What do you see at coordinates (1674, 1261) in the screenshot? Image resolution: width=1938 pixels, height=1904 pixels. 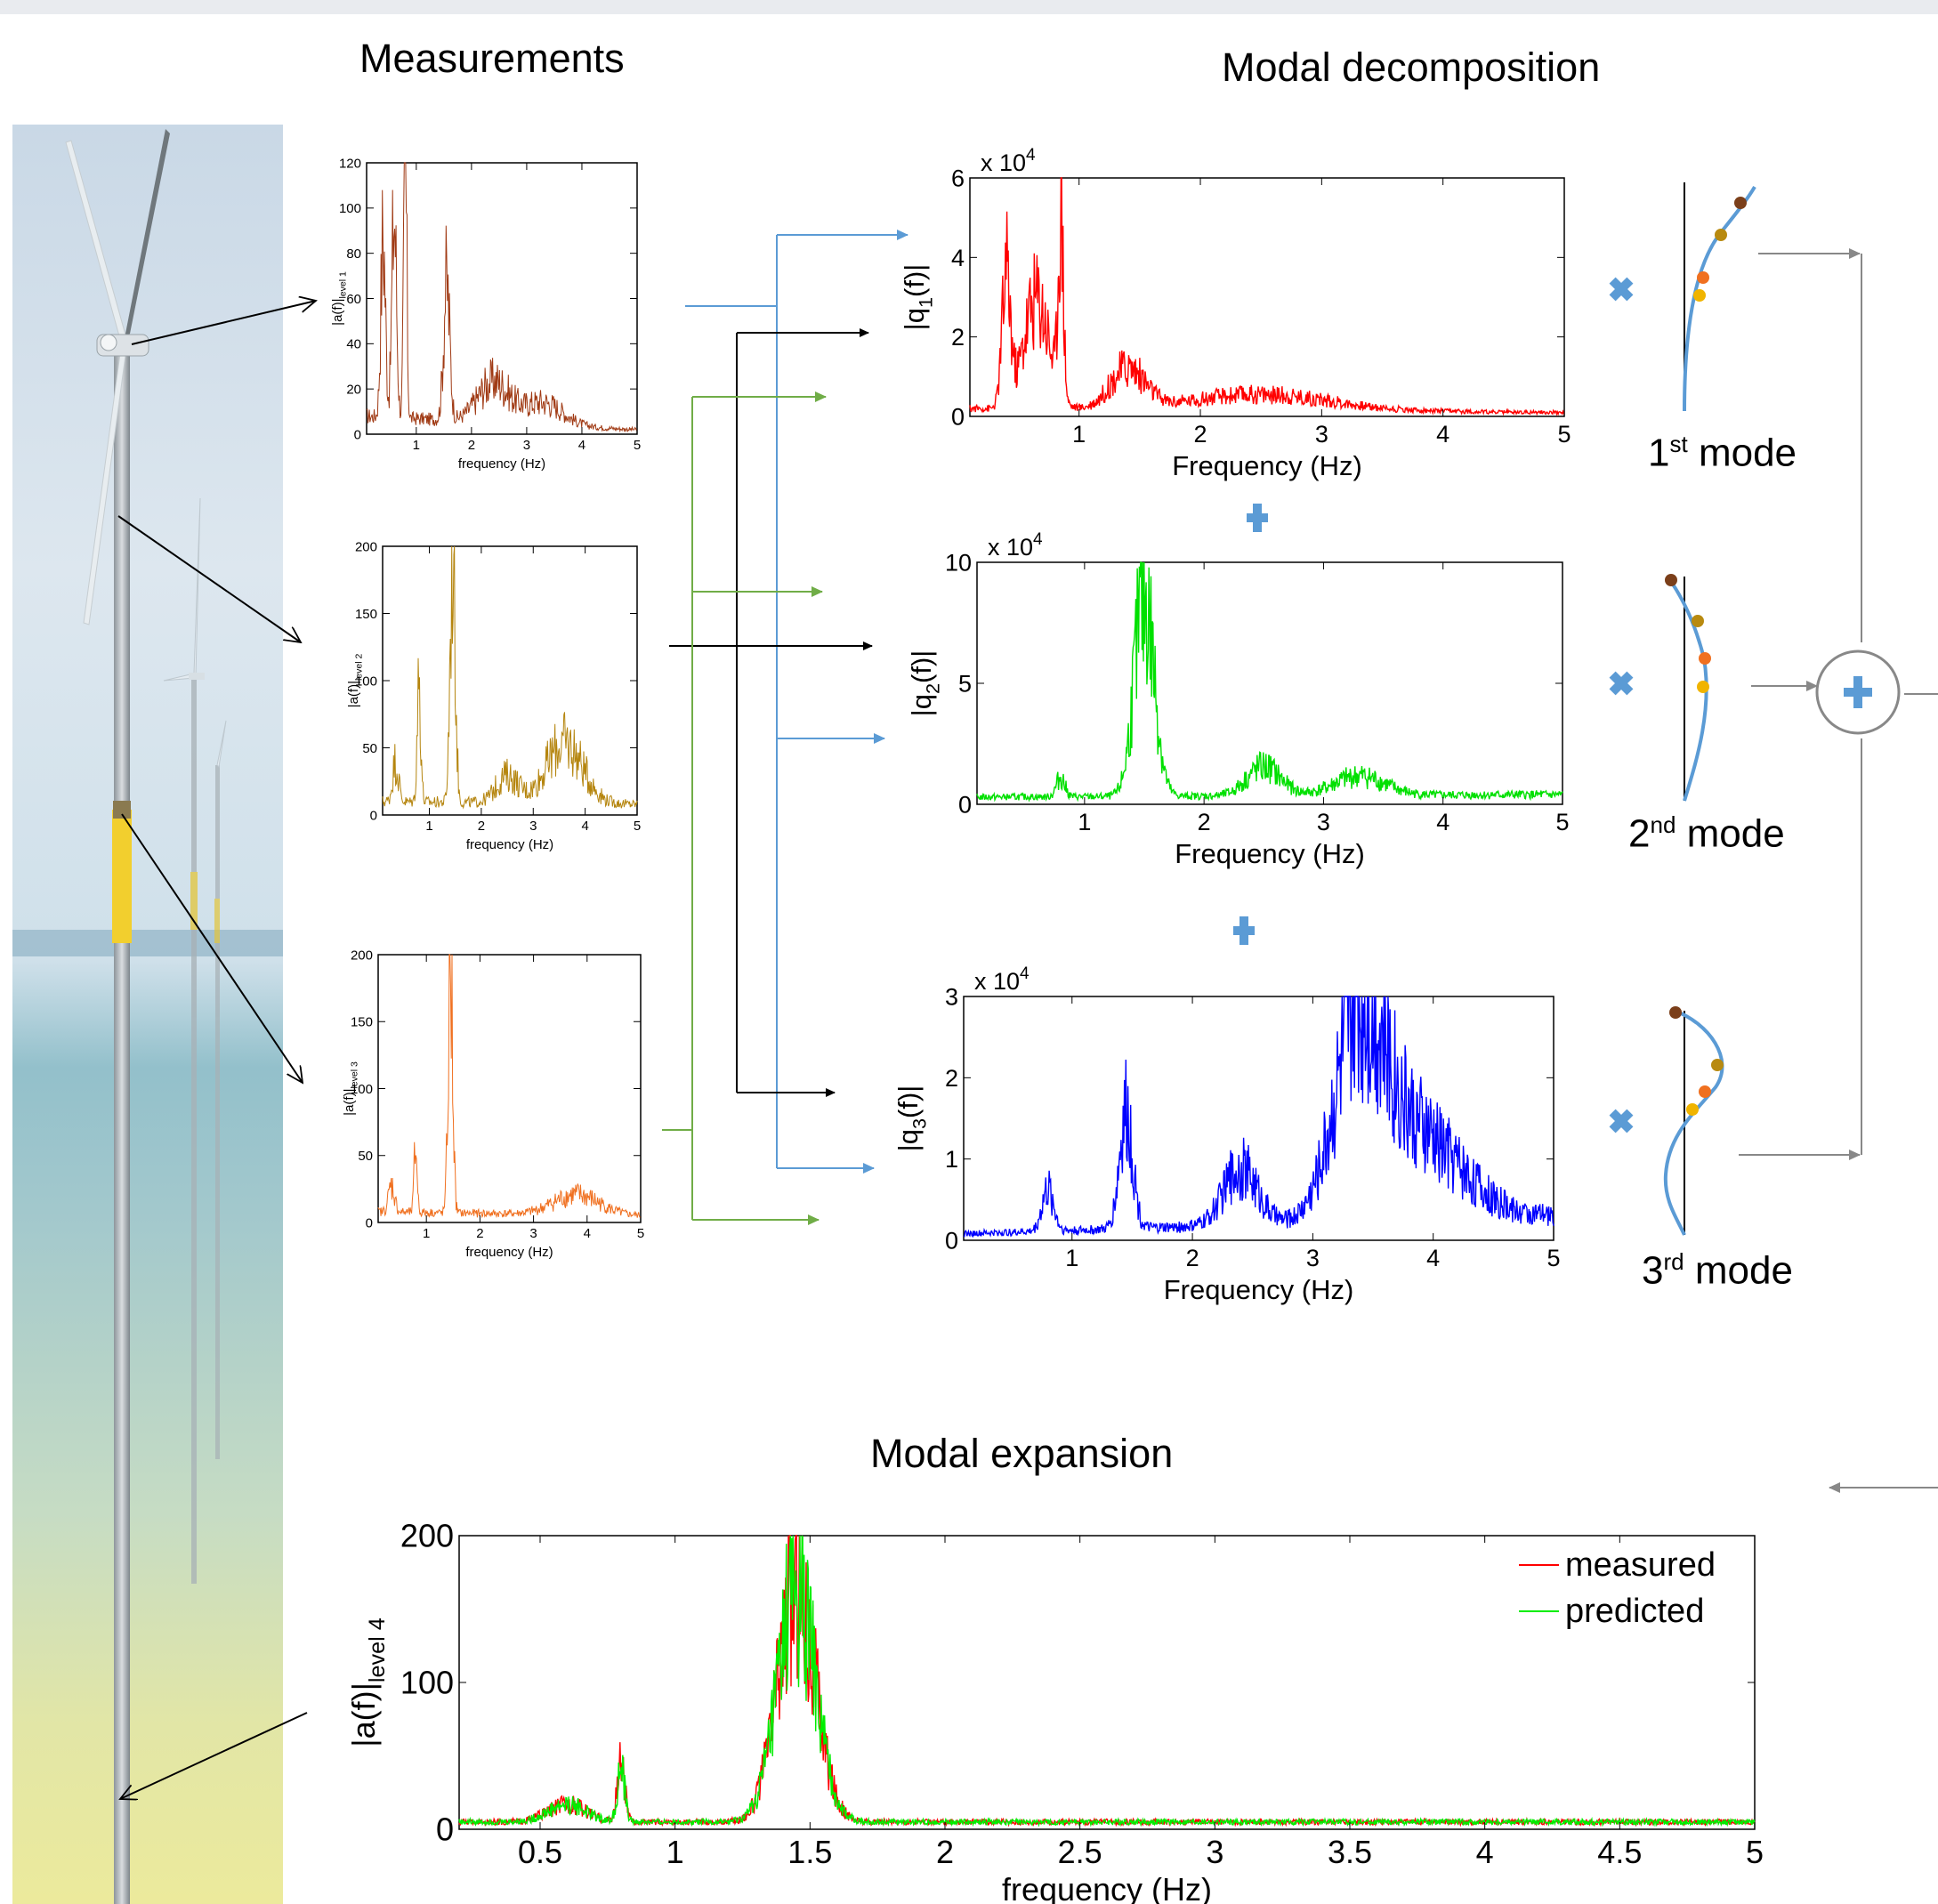 I see `mode-suffix: rd` at bounding box center [1674, 1261].